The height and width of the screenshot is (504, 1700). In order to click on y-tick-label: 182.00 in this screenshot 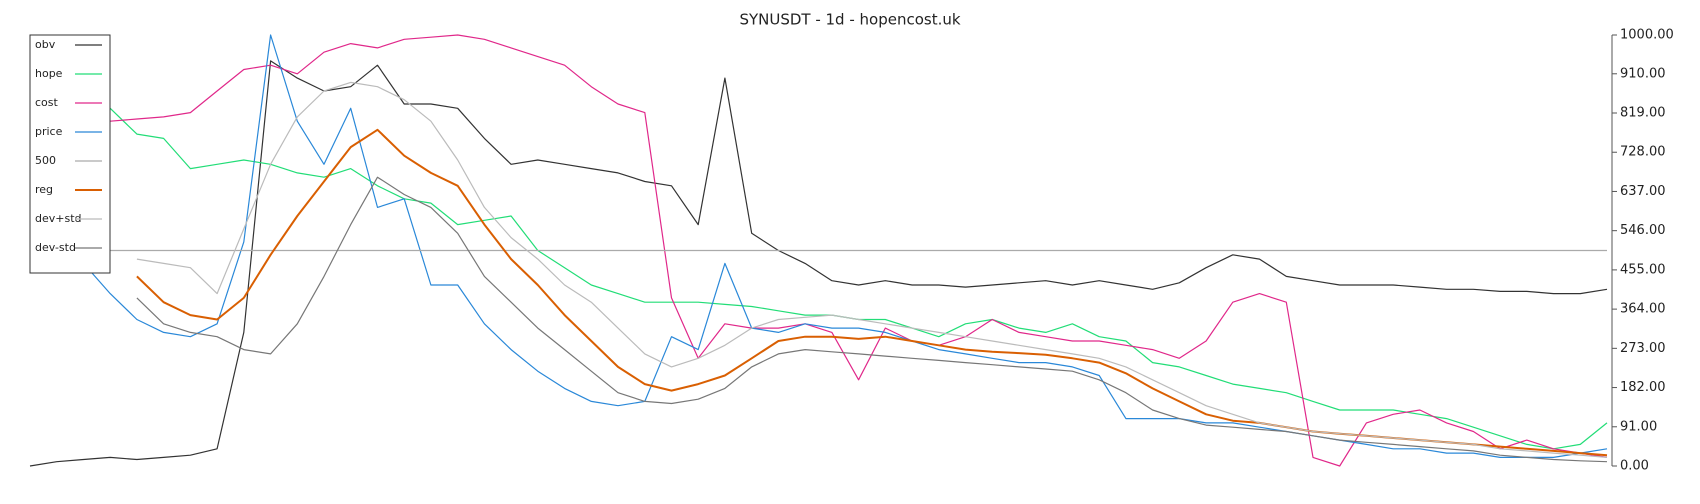, I will do `click(1643, 387)`.